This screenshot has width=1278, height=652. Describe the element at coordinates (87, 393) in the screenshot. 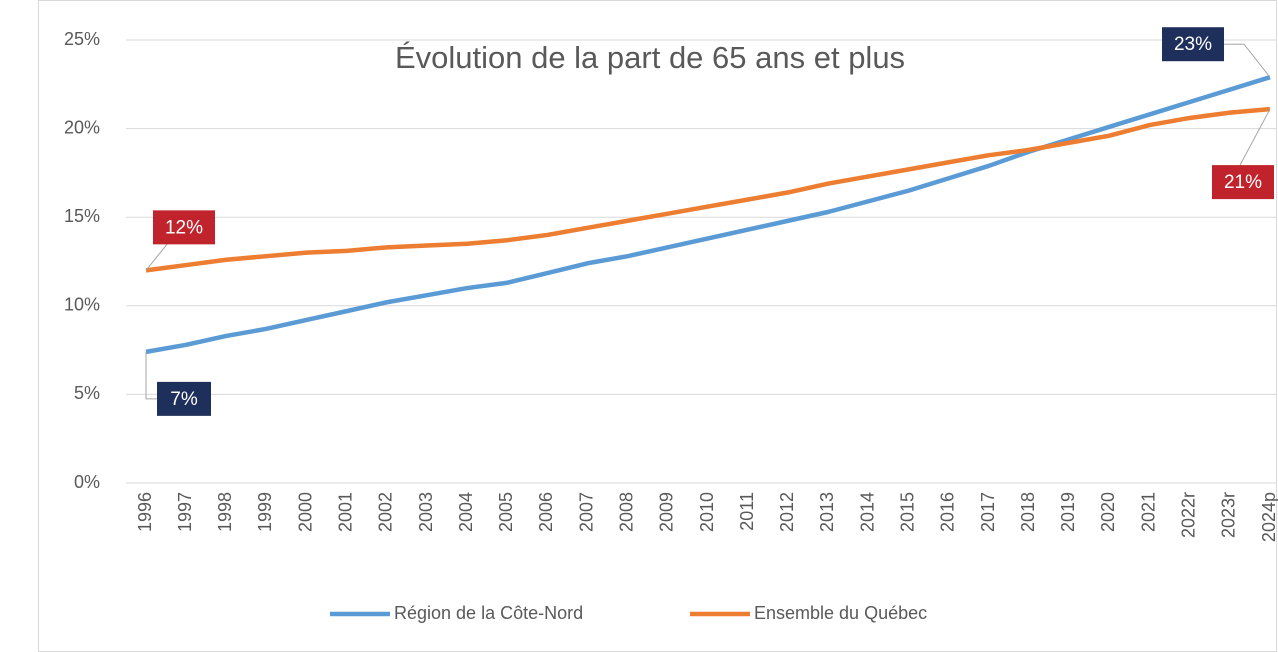

I see `y-tick-label: 5%` at that location.